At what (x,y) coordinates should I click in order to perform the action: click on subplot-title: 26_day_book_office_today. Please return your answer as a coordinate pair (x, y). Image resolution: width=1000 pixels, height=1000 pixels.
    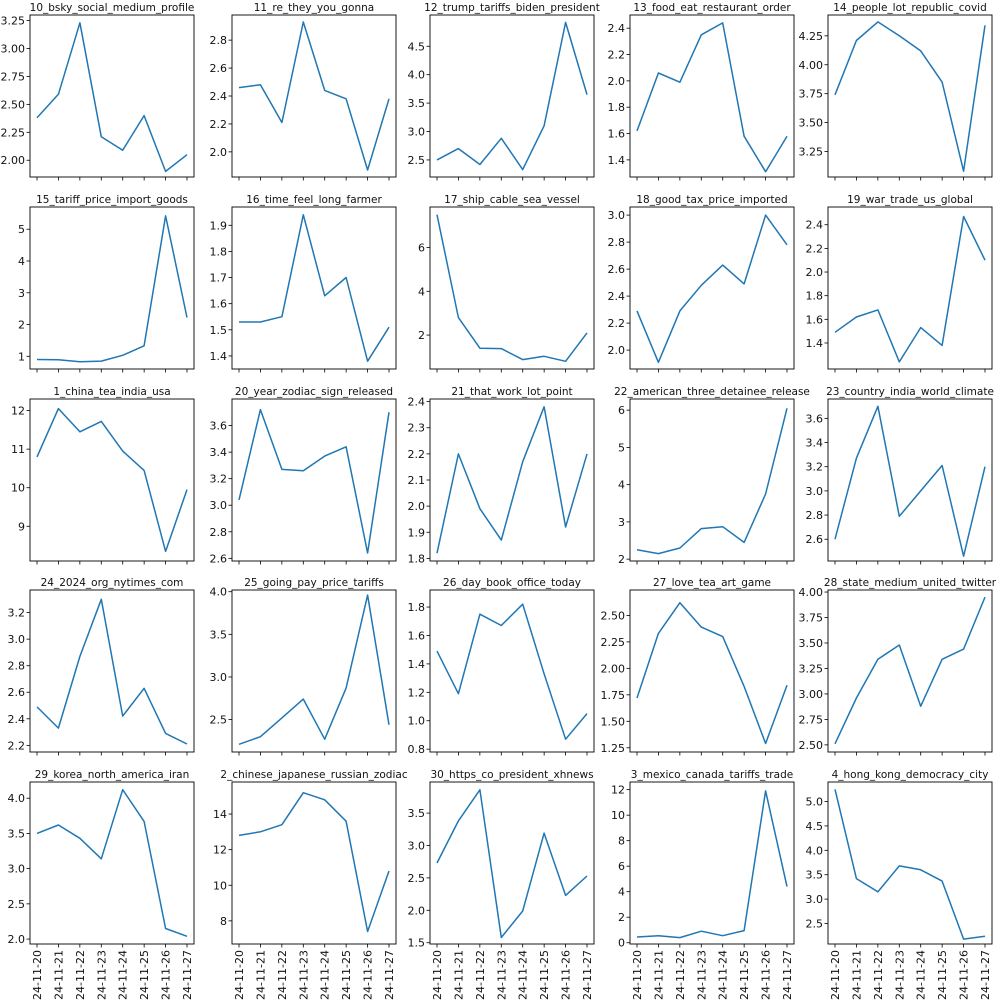
    Looking at the image, I should click on (512, 583).